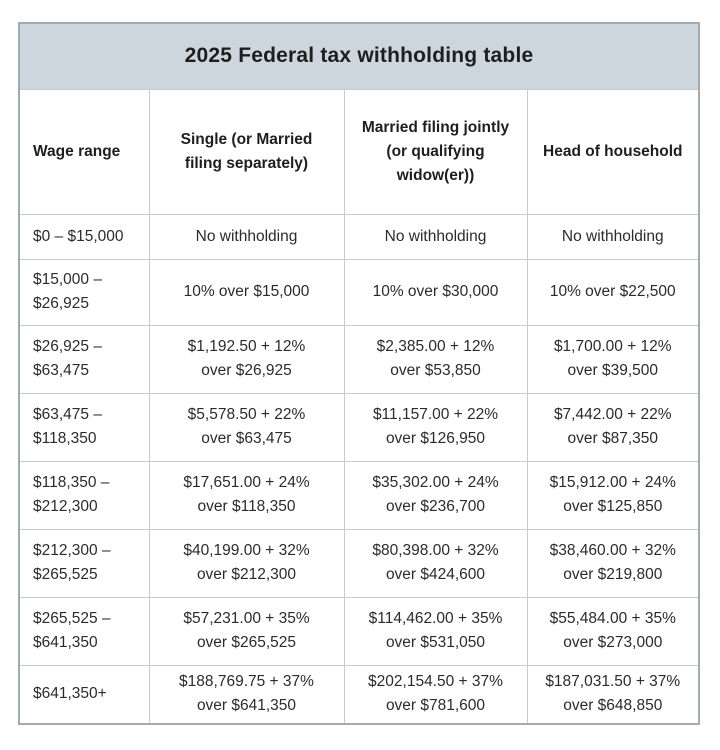 This screenshot has height=750, width=720. I want to click on married-jointly-cell: $114,462.00 + 35% over $531,050, so click(435, 631).